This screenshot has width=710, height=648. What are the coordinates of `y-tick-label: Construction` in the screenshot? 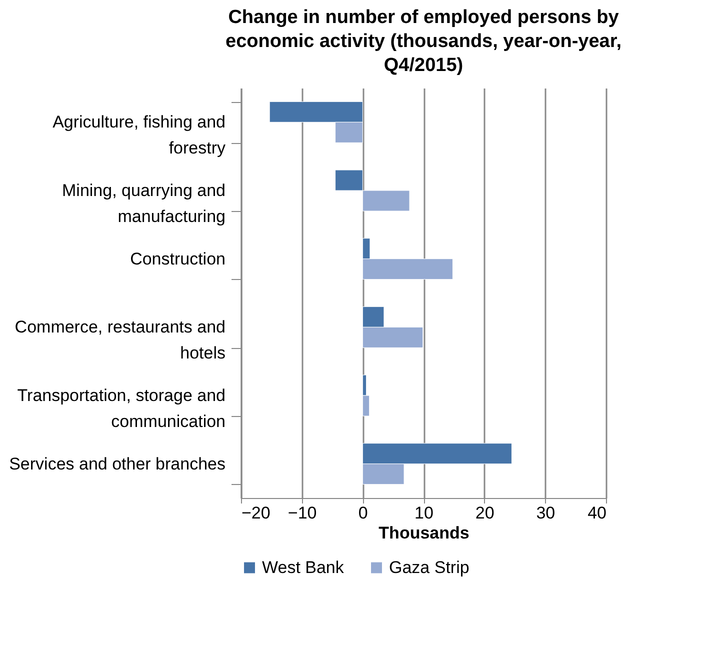 It's located at (178, 258).